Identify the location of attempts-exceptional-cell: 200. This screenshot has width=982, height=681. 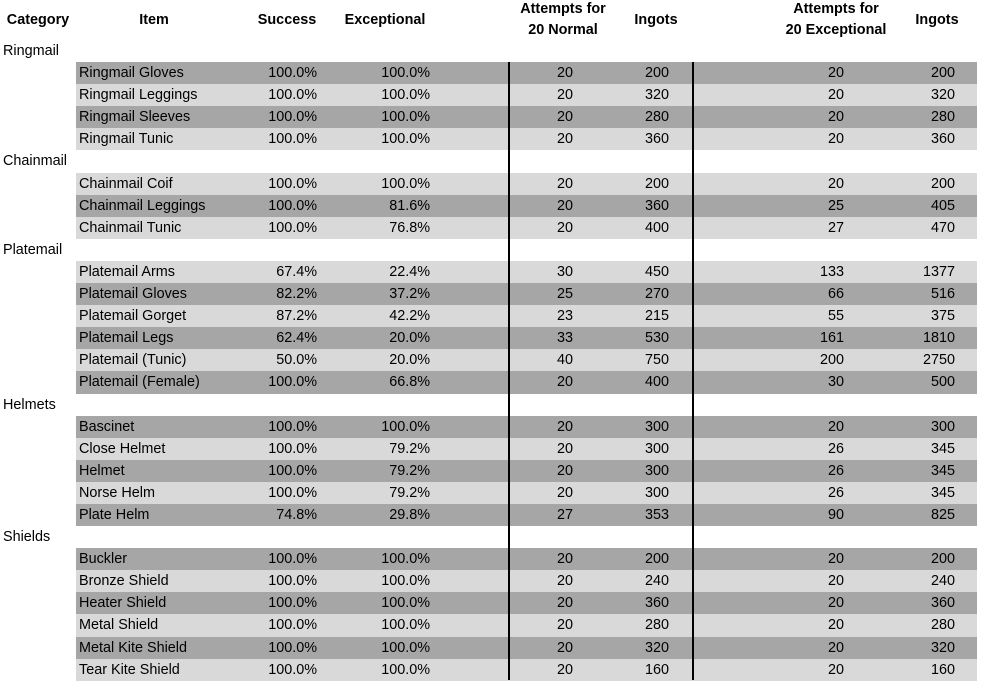
(831, 360).